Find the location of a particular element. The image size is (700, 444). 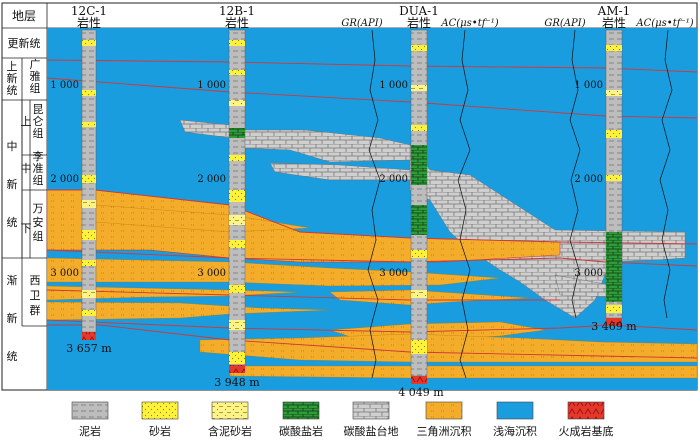

svg-text: 昆 is located at coordinates (38, 109).